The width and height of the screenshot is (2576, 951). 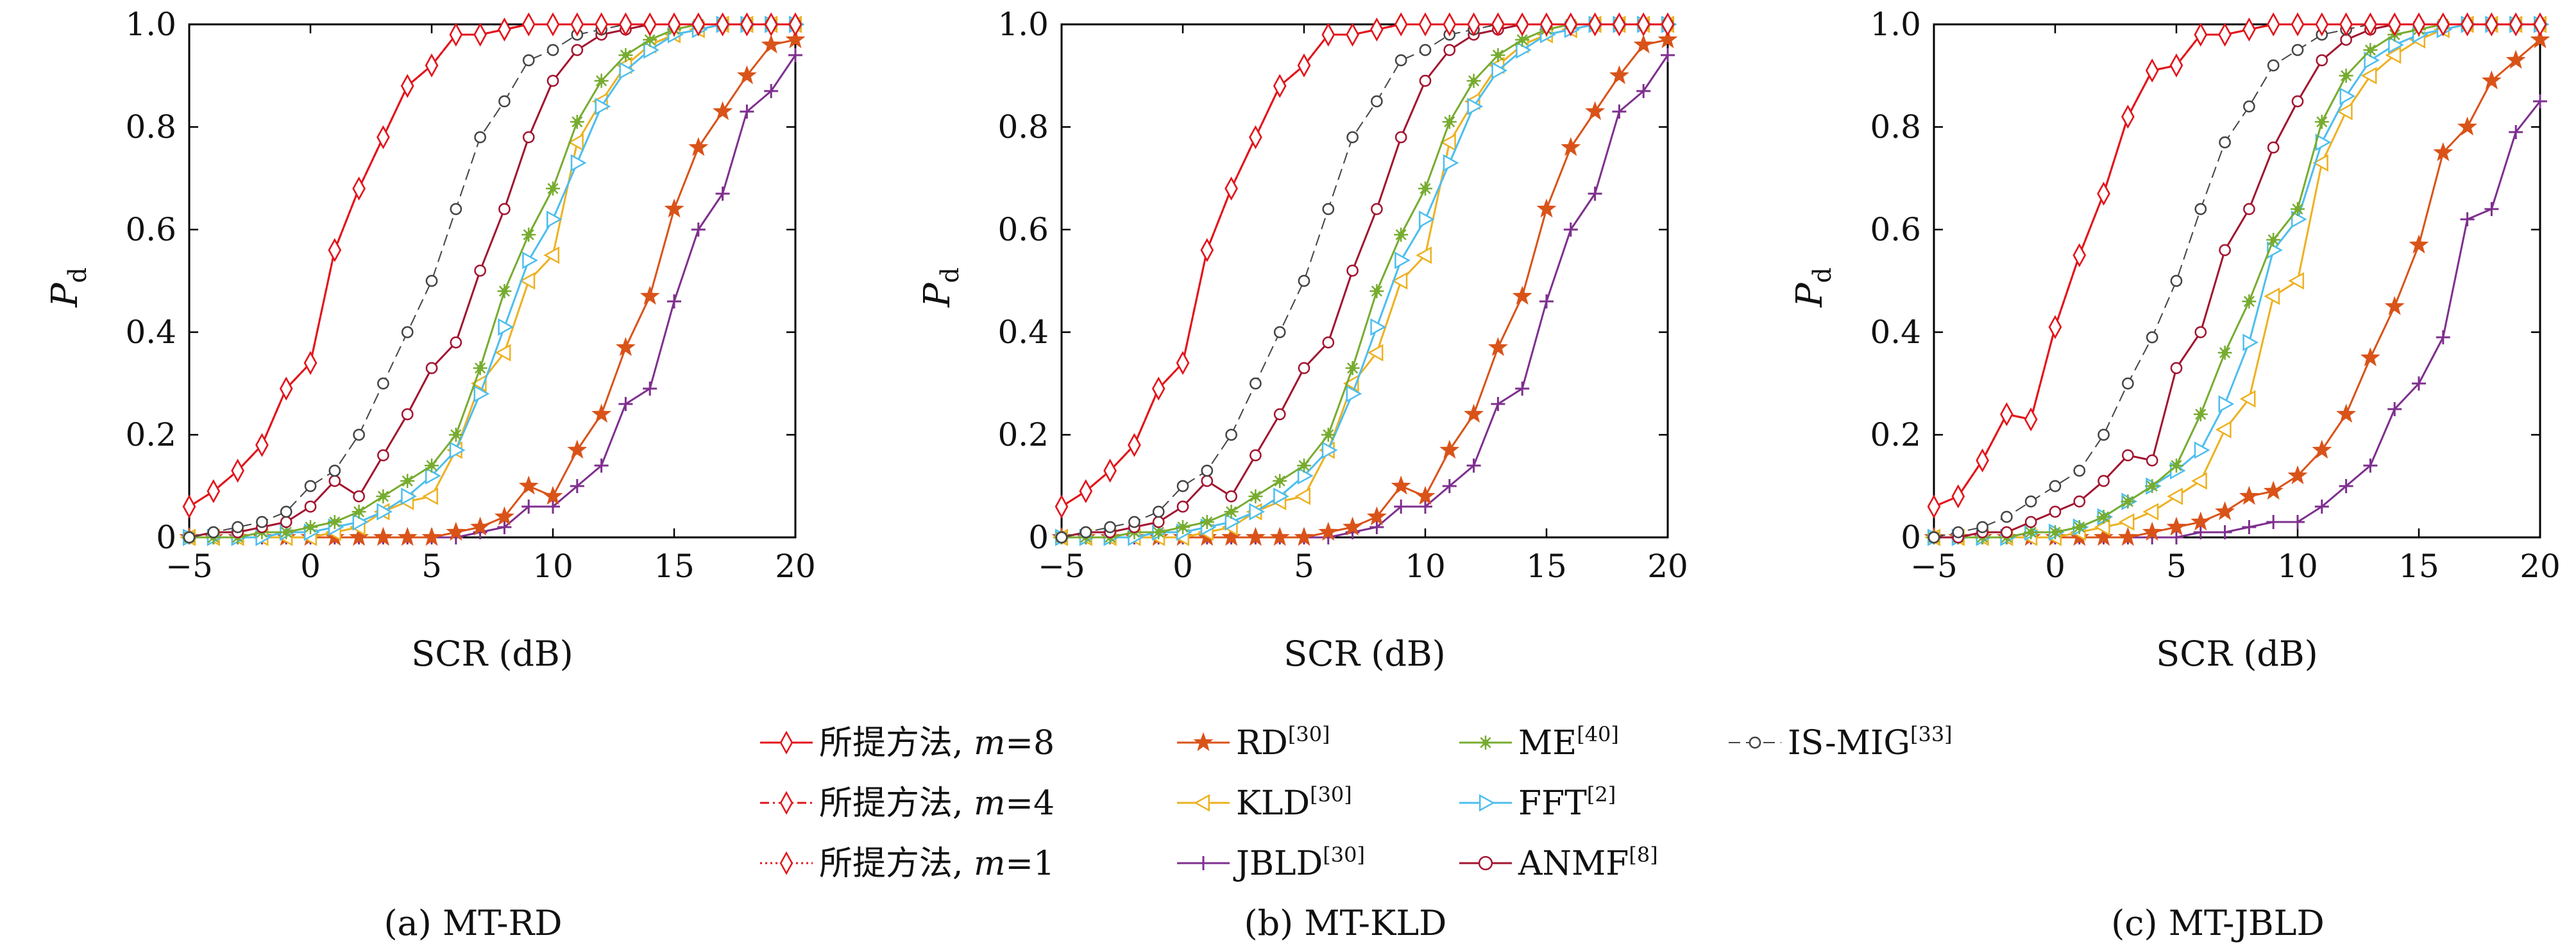 What do you see at coordinates (1365, 654) in the screenshot?
I see `x-axis-label: SCR (dB)` at bounding box center [1365, 654].